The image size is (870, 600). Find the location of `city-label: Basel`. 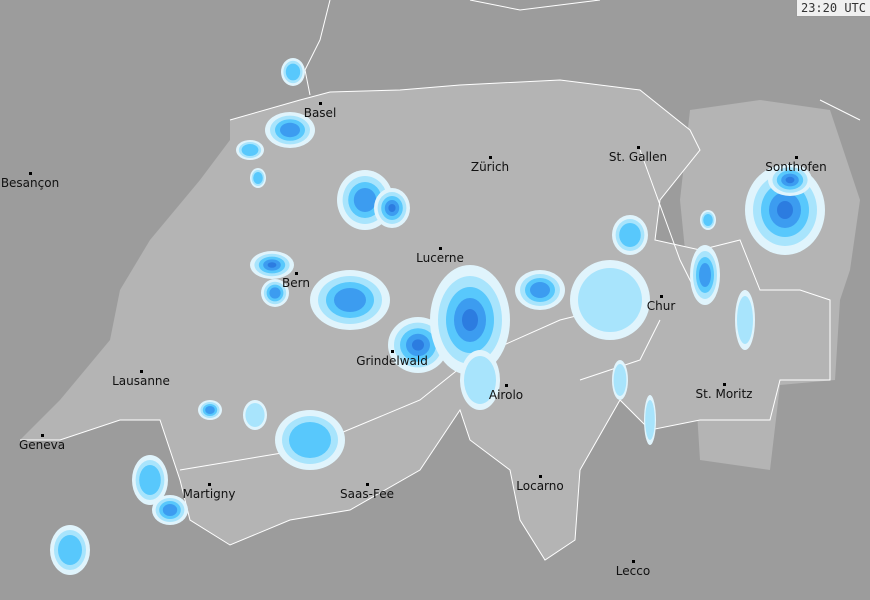

city-label: Basel is located at coordinates (320, 113).